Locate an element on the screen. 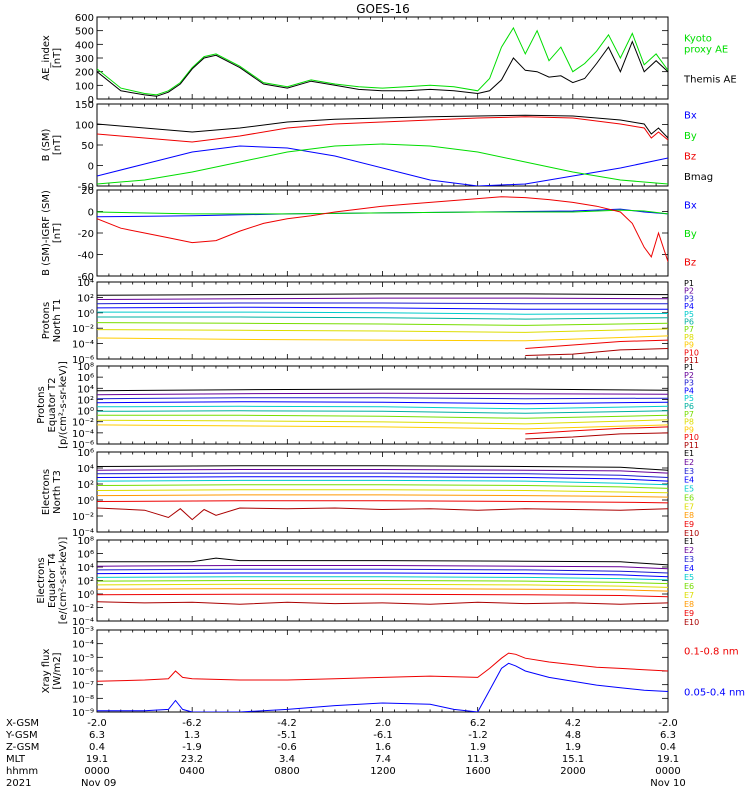  series-P8 is located at coordinates (382, 330).